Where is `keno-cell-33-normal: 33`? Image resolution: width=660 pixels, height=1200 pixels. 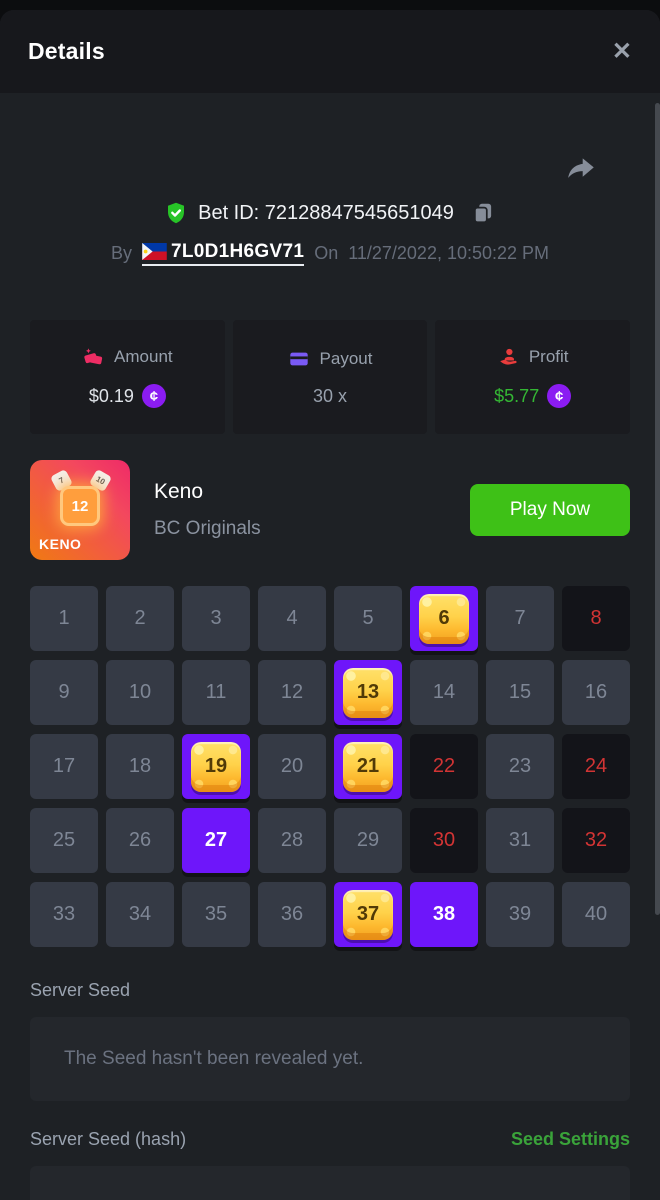 keno-cell-33-normal: 33 is located at coordinates (64, 914).